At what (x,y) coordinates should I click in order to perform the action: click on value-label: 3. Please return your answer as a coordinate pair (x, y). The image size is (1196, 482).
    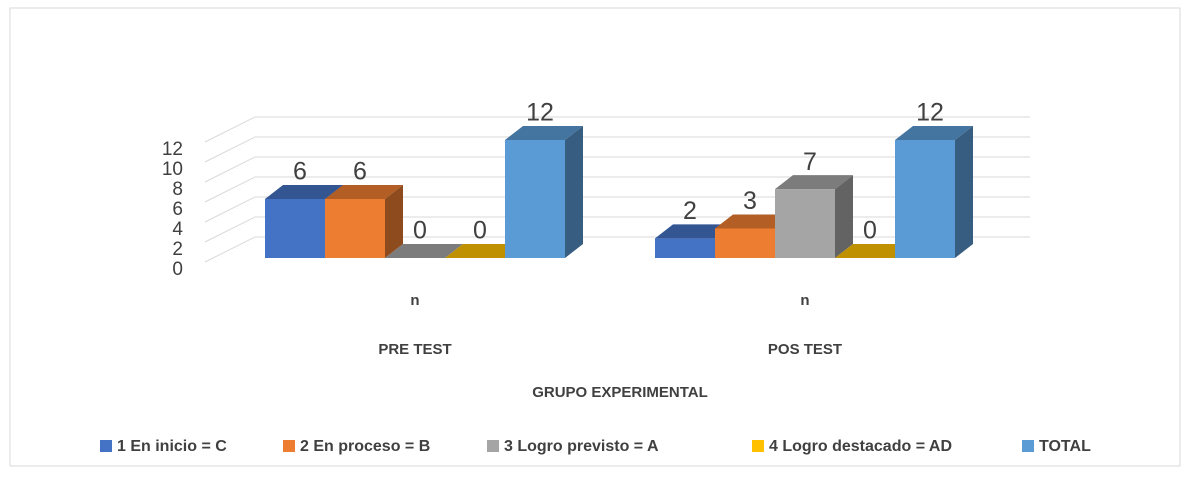
    Looking at the image, I should click on (750, 201).